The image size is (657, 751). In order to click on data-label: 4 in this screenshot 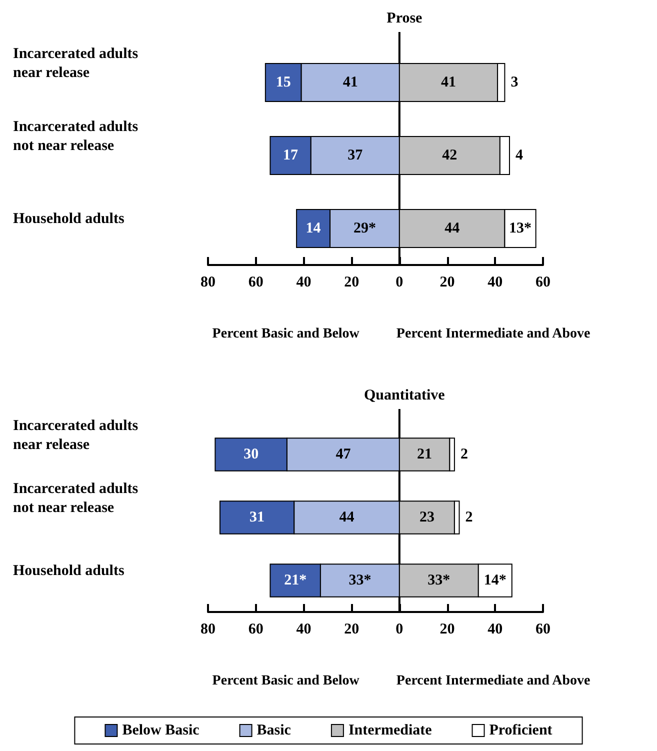, I will do `click(520, 156)`.